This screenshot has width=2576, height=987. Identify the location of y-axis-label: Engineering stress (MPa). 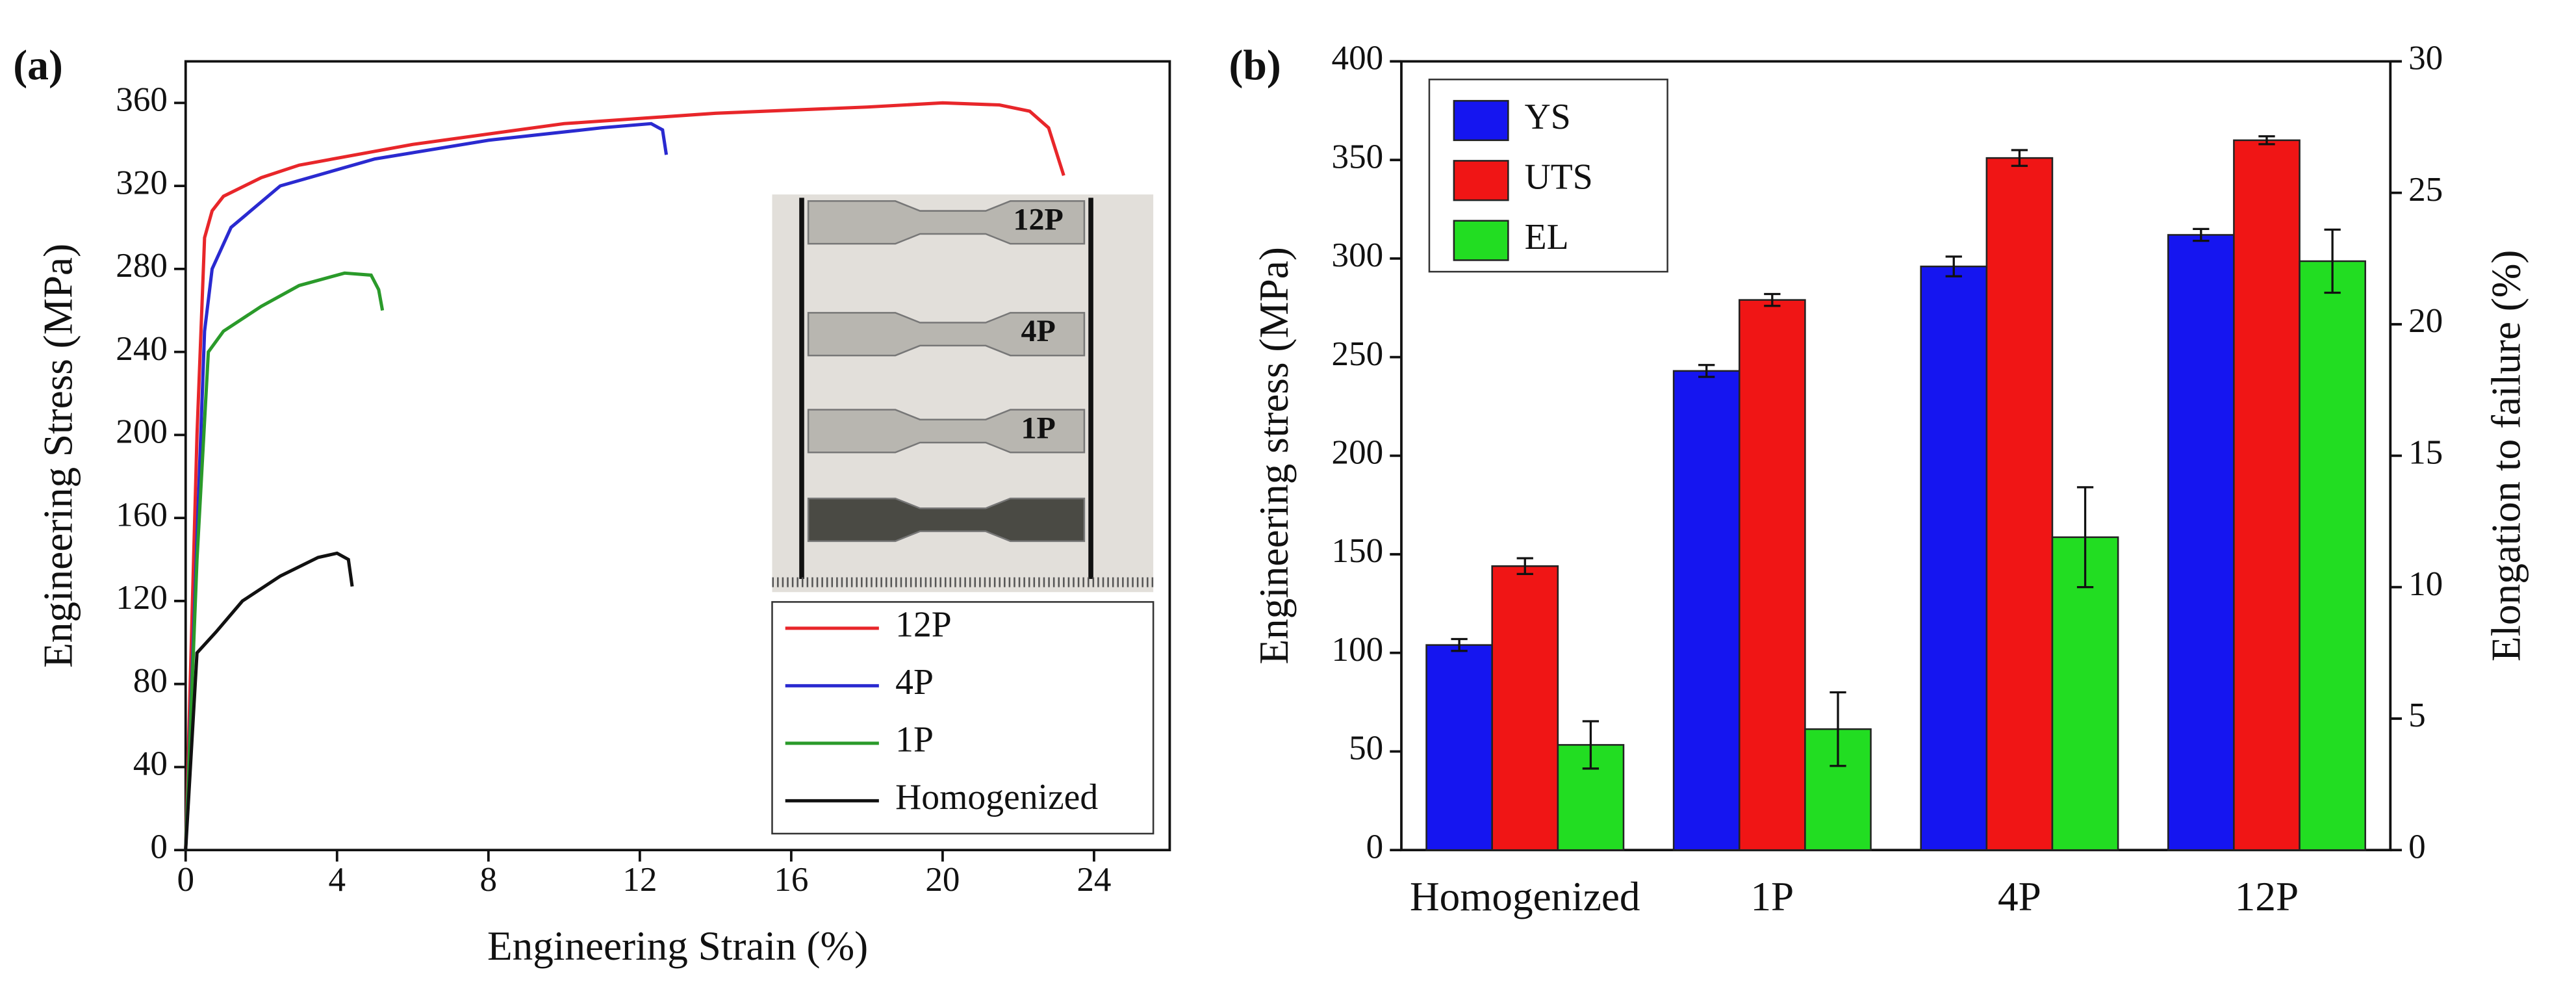
(1274, 455).